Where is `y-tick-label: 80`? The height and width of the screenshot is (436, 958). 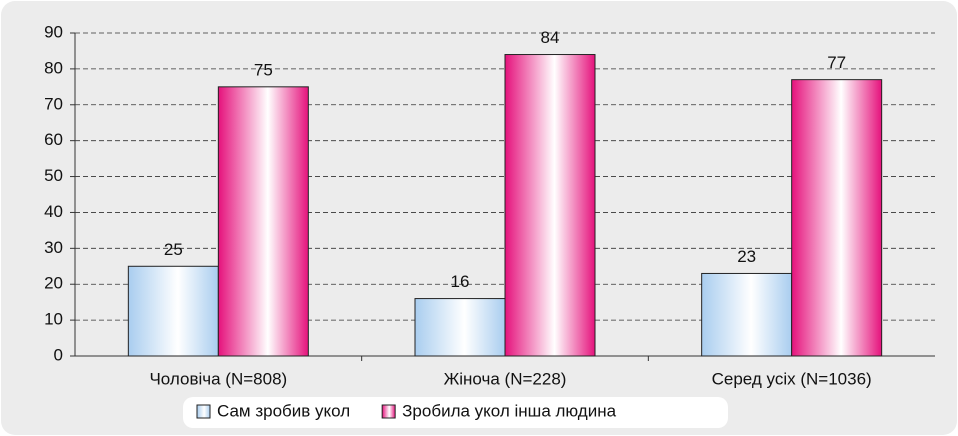 y-tick-label: 80 is located at coordinates (53, 67).